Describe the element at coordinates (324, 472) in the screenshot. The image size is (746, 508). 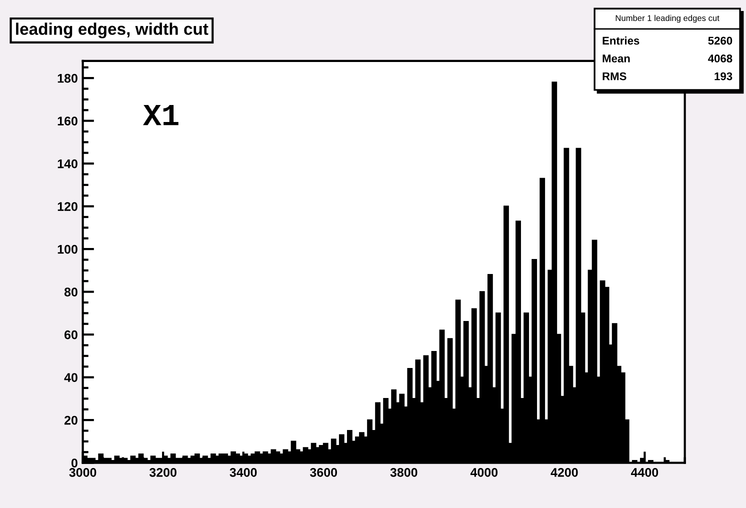
I see `x-tick-label: 3600` at that location.